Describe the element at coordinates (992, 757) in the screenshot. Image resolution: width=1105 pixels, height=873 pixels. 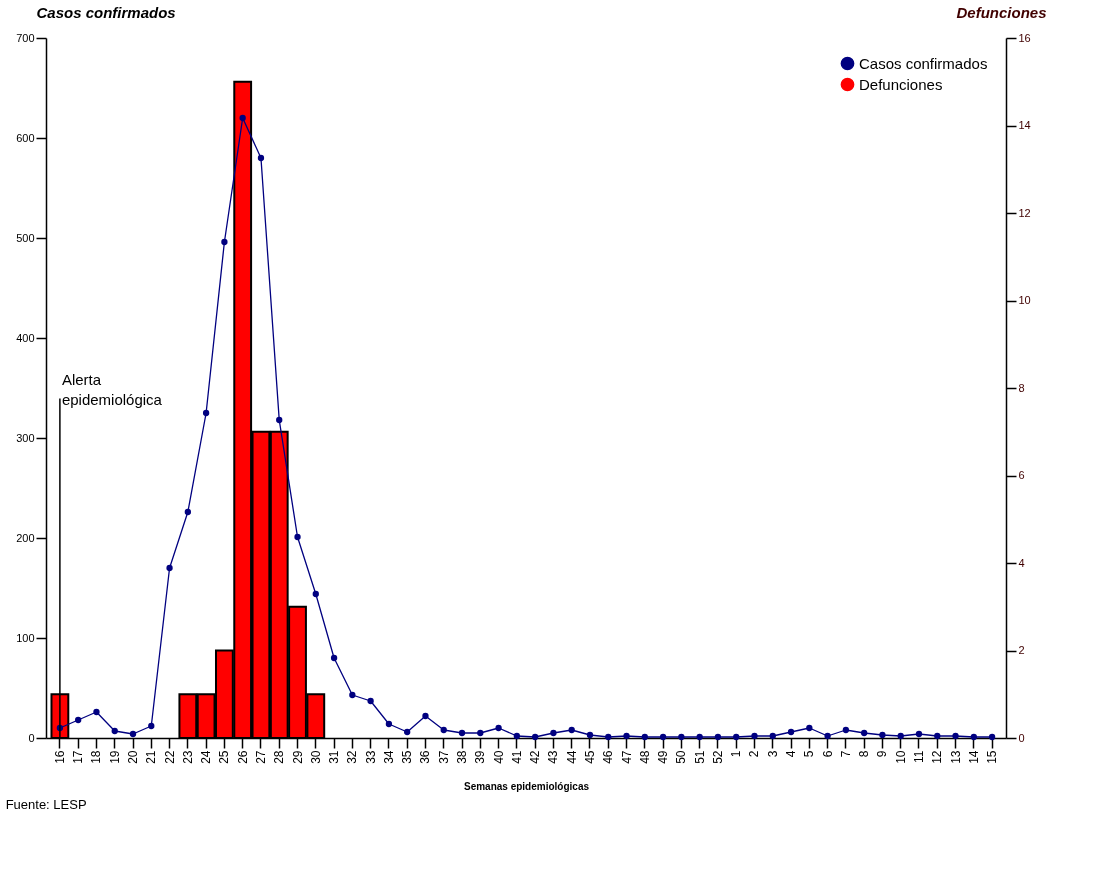
I see `x-tick-label: 15` at that location.